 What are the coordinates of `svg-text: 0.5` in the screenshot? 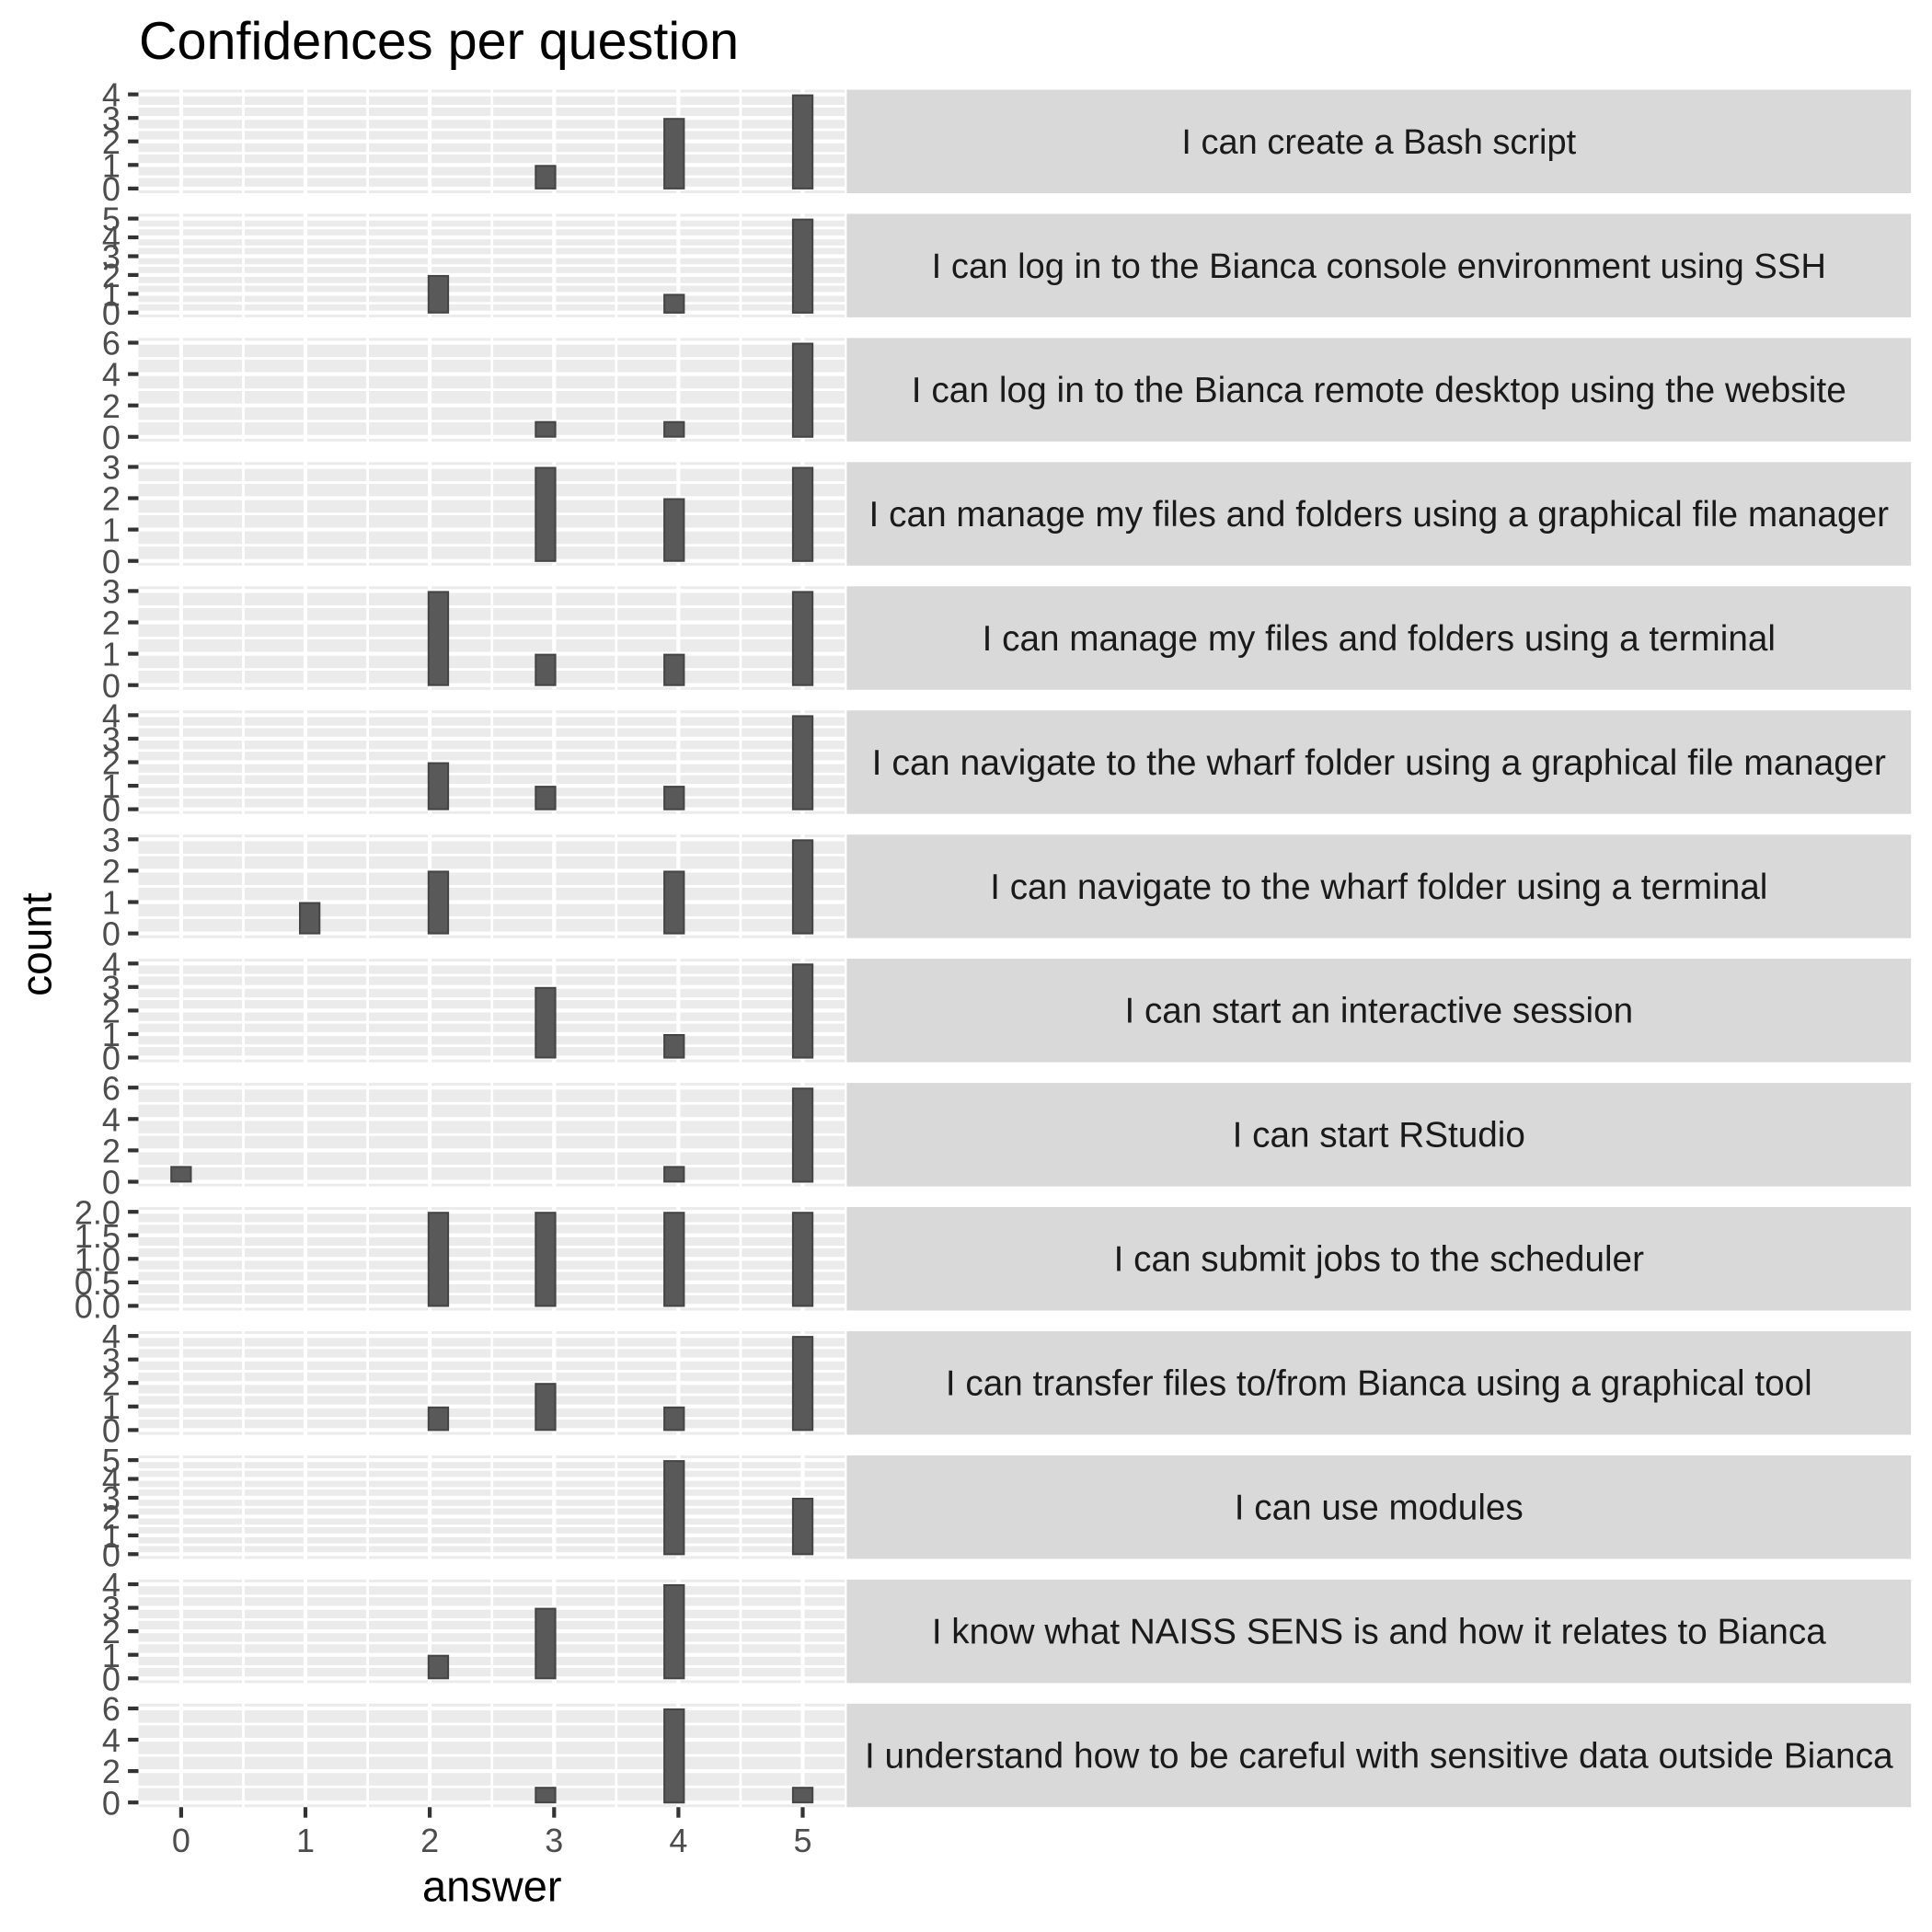 It's located at (98, 1283).